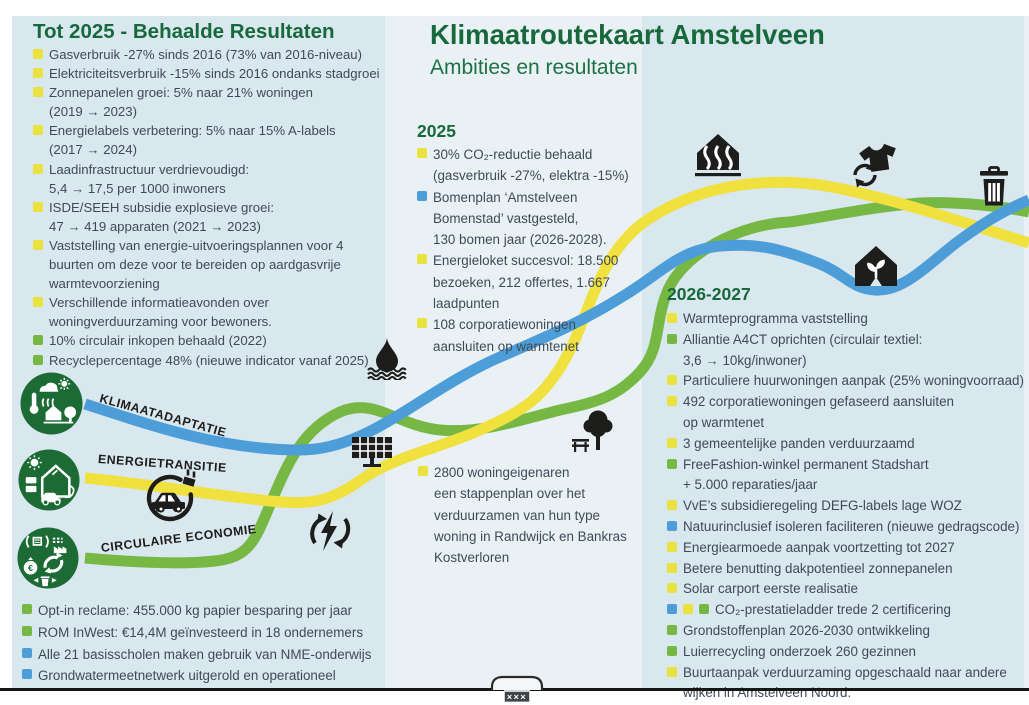 The image size is (1029, 705). Describe the element at coordinates (806, 630) in the screenshot. I see `list-item-text: Grondstoffenplan 2026-2030 ontwikkeling` at that location.